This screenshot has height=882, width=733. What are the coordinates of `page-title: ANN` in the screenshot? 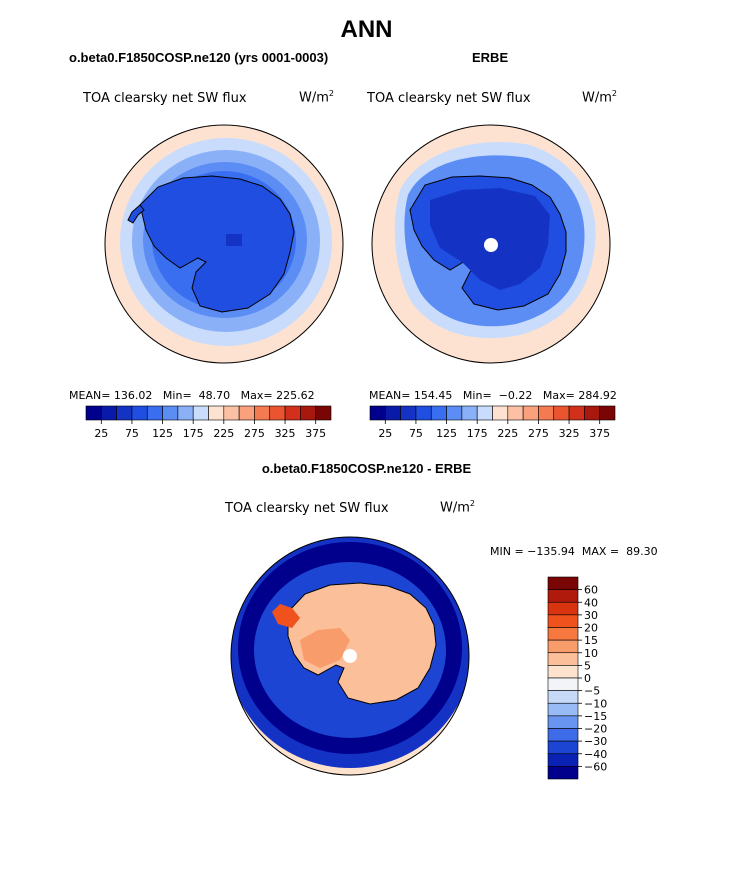 It's located at (366, 29).